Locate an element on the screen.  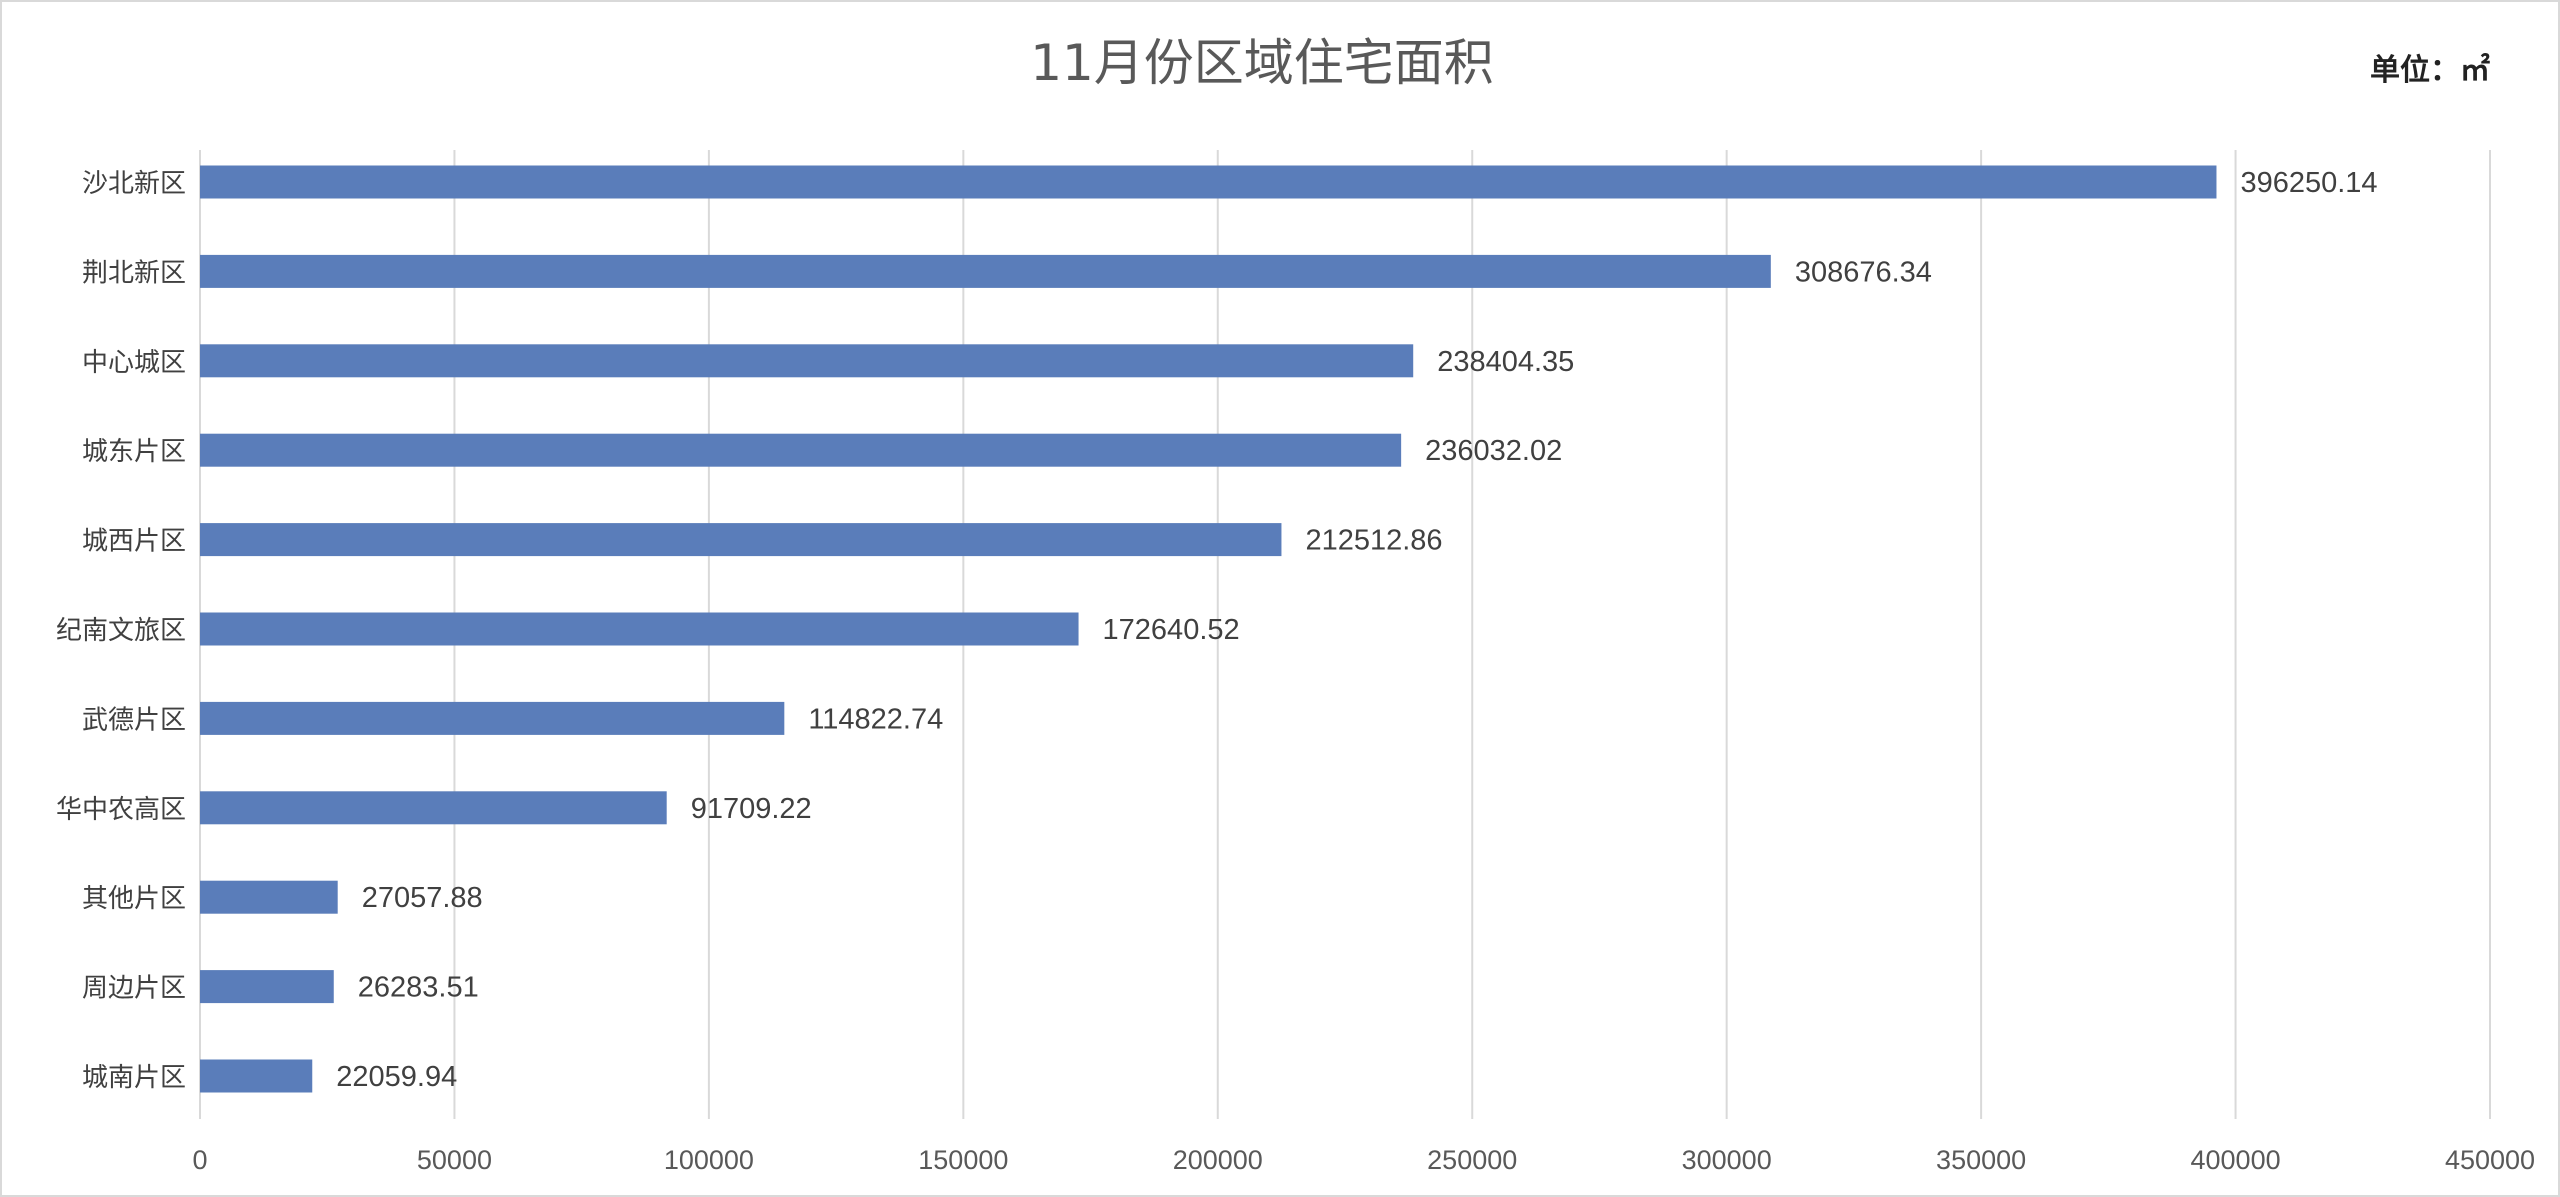
data-label: 22059.94 is located at coordinates (396, 1077).